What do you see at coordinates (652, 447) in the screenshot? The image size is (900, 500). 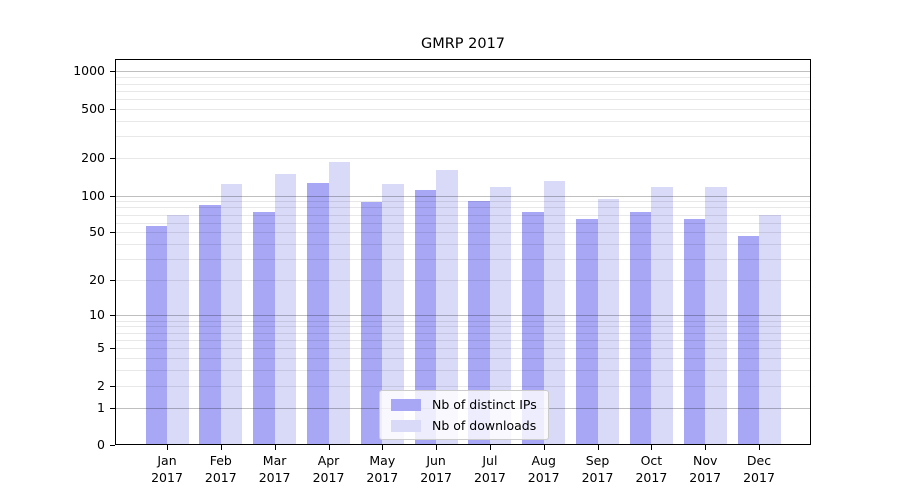 I see `x-tick-mark-oct` at bounding box center [652, 447].